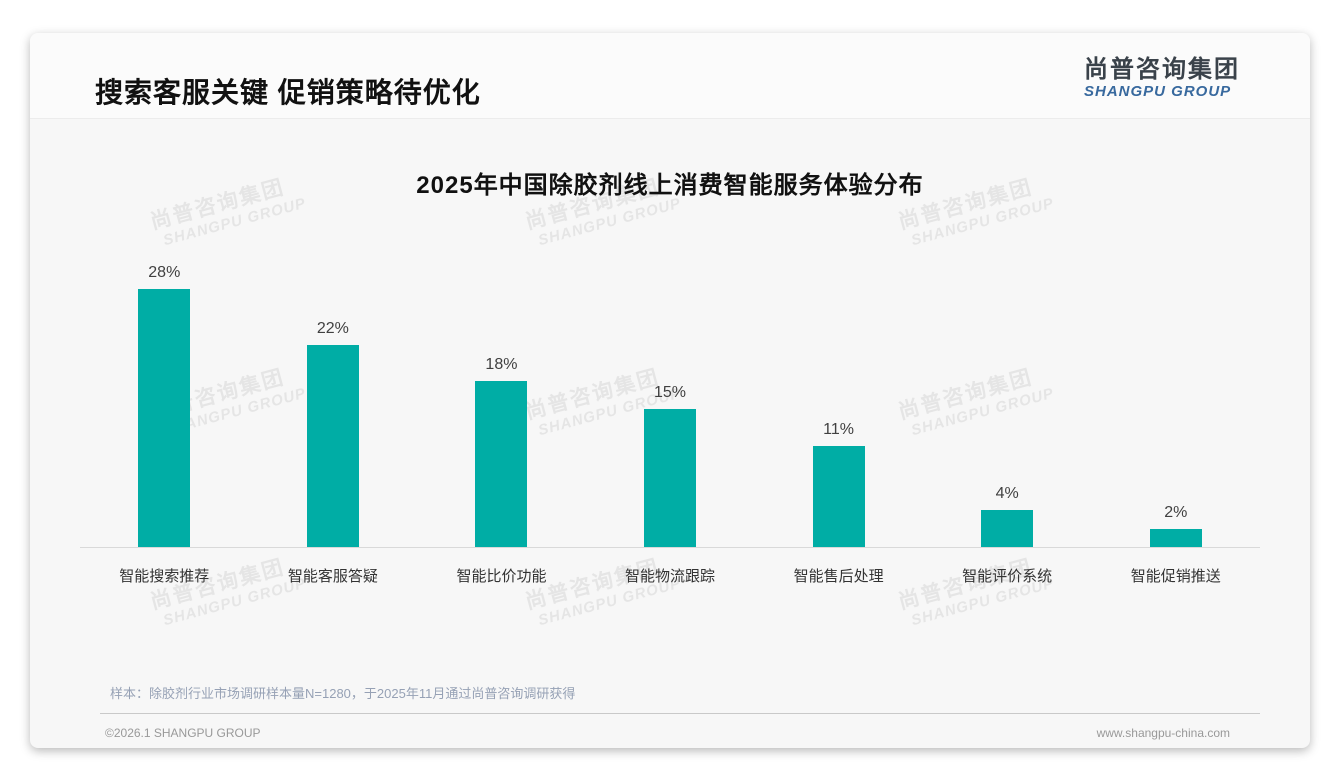 This screenshot has width=1340, height=780. I want to click on chart-column: 18%, so click(501, 451).